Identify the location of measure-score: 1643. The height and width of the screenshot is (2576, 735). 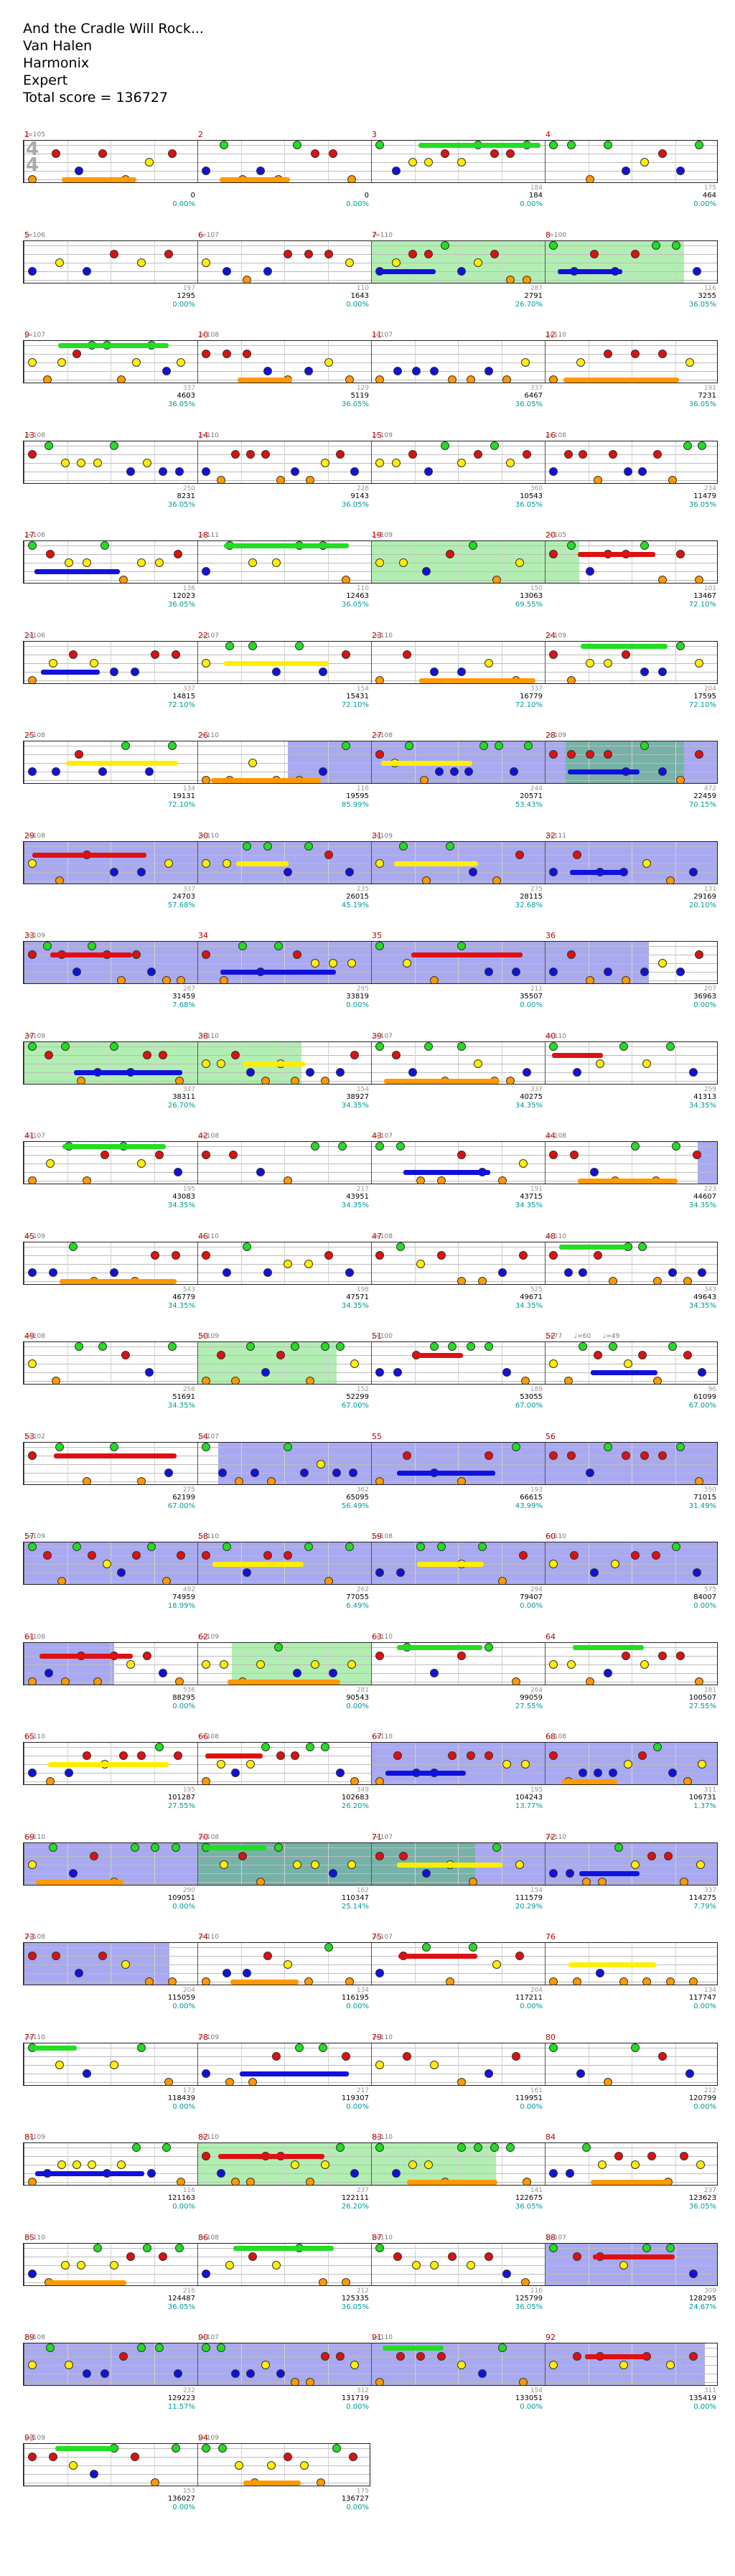
(359, 295).